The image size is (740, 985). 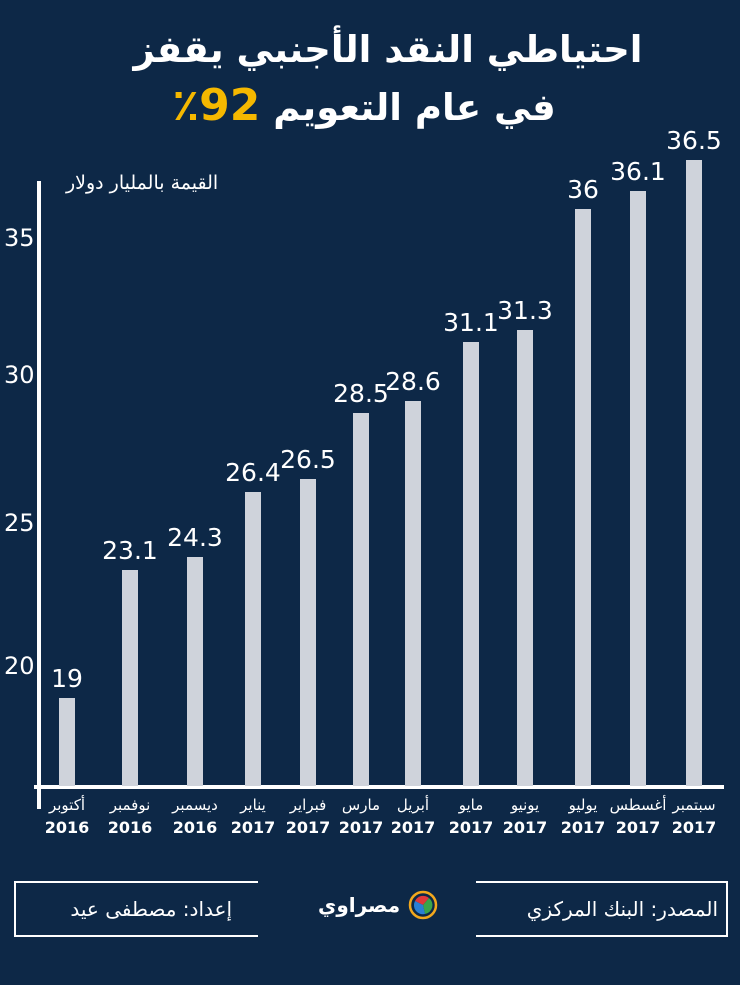 What do you see at coordinates (195, 816) in the screenshot?
I see `x-category-label: ديسمبر 2016` at bounding box center [195, 816].